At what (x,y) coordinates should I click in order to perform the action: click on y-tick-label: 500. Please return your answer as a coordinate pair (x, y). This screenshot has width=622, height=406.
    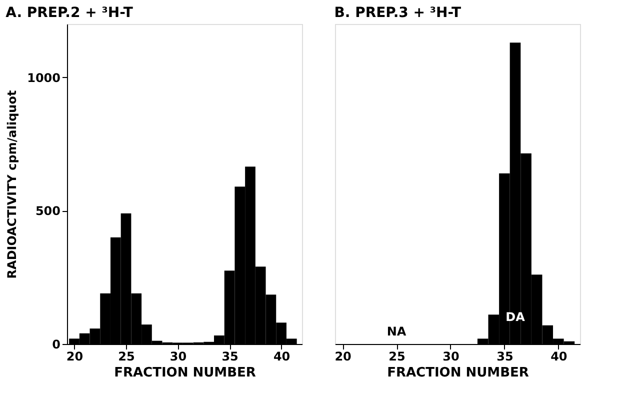
    Looking at the image, I should click on (47, 211).